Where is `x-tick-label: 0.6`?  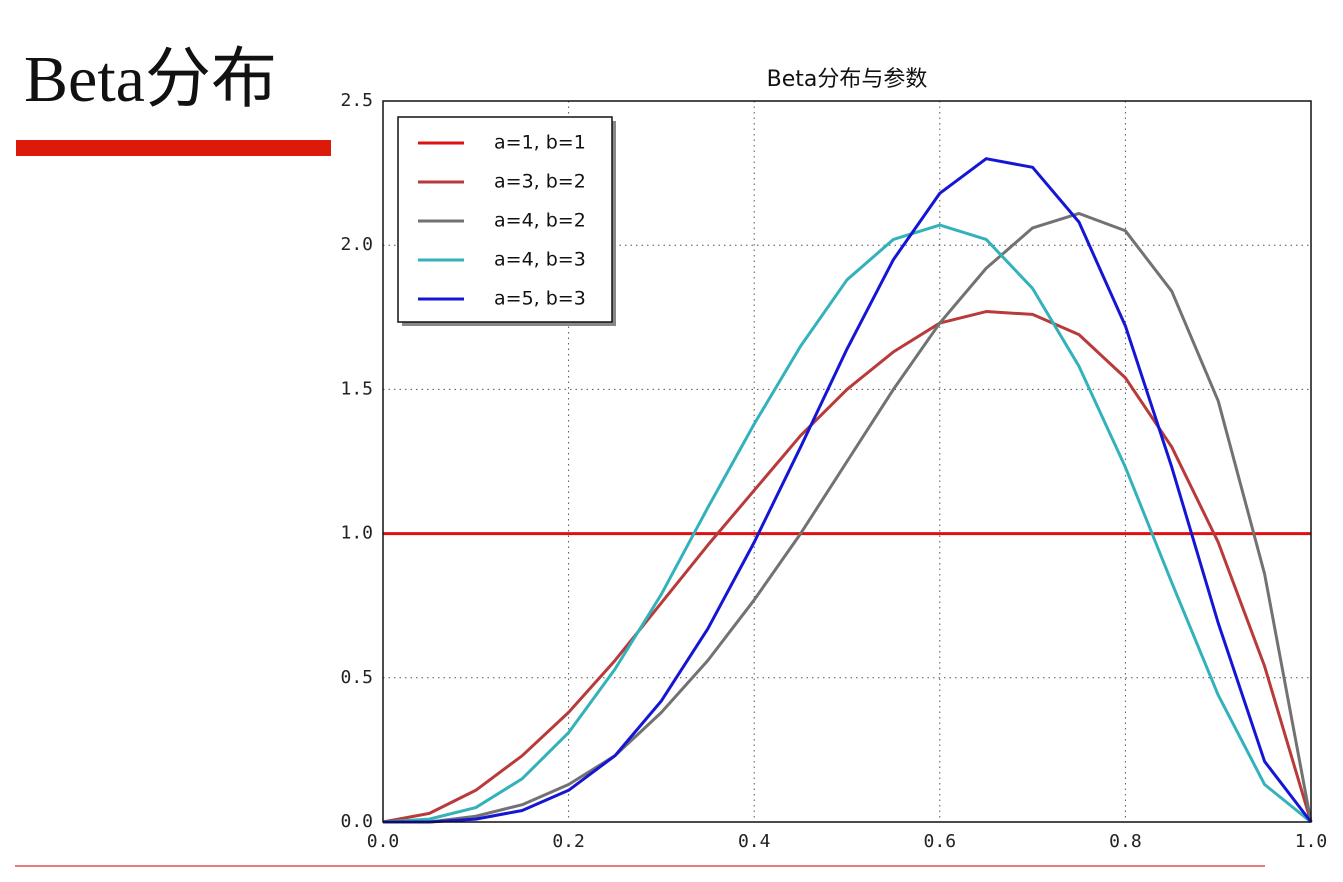
x-tick-label: 0.6 is located at coordinates (940, 841).